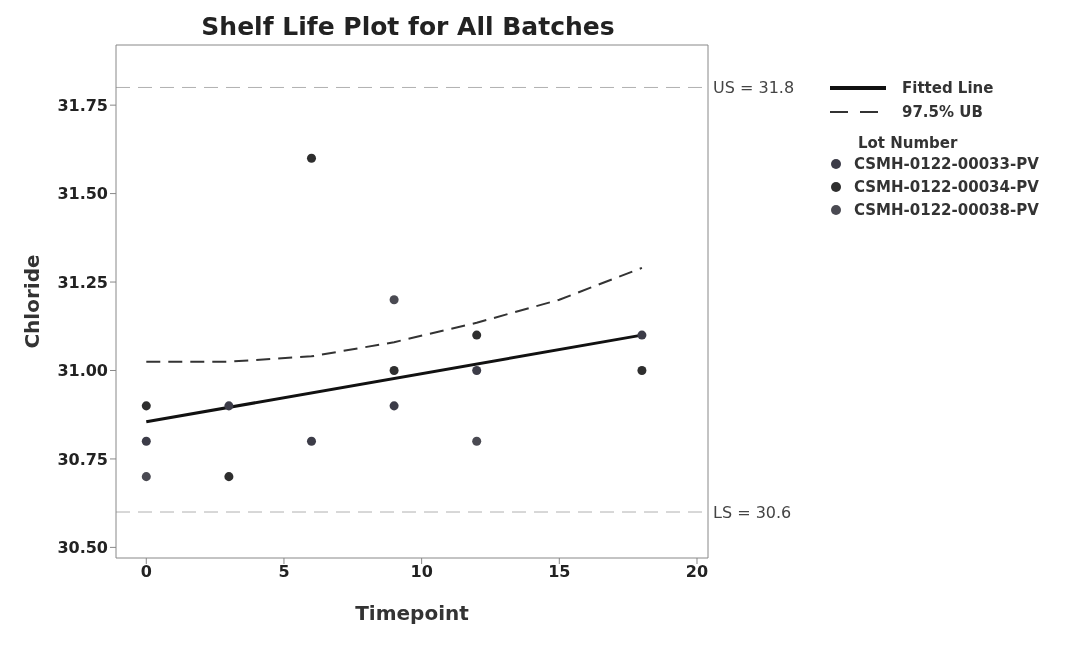 The image size is (1068, 657). I want to click on y-tick-label: 31.00, so click(82, 371).